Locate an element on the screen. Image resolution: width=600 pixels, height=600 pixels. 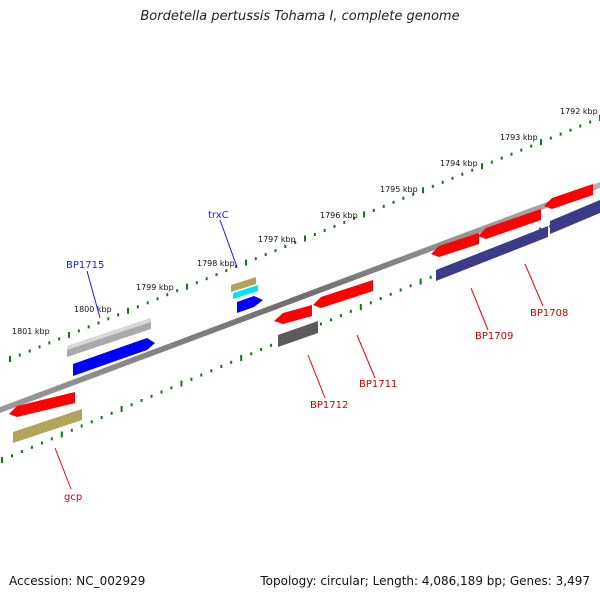
gene-label-bp1709: BP1709 is located at coordinates (494, 336).